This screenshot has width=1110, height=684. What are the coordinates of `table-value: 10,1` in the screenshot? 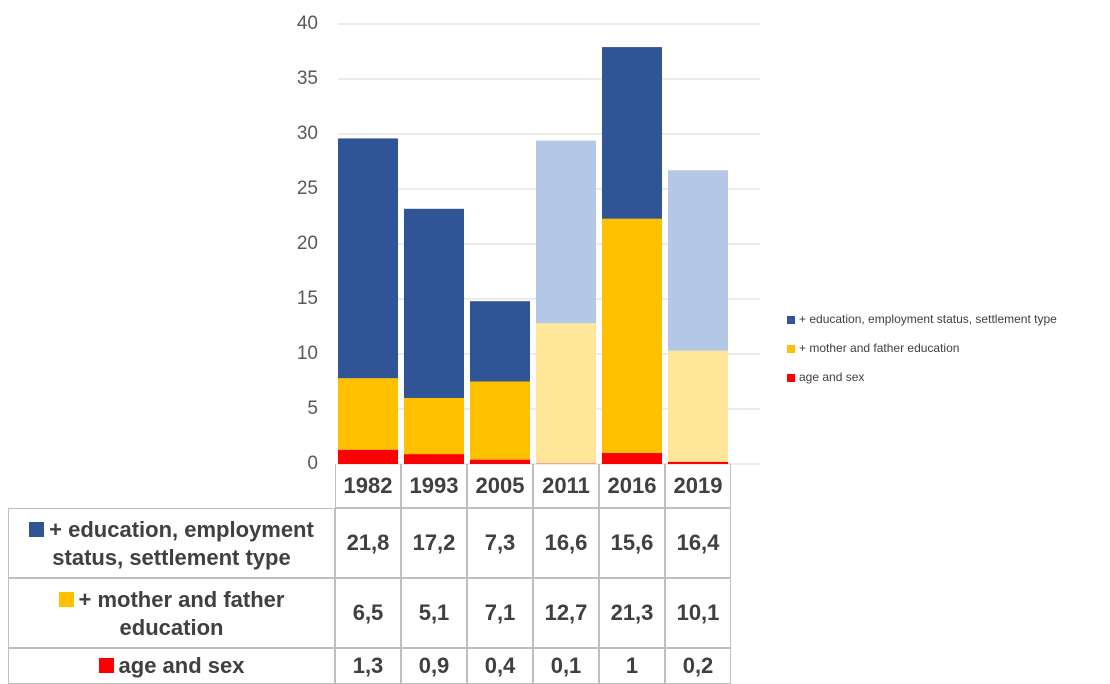 It's located at (698, 613).